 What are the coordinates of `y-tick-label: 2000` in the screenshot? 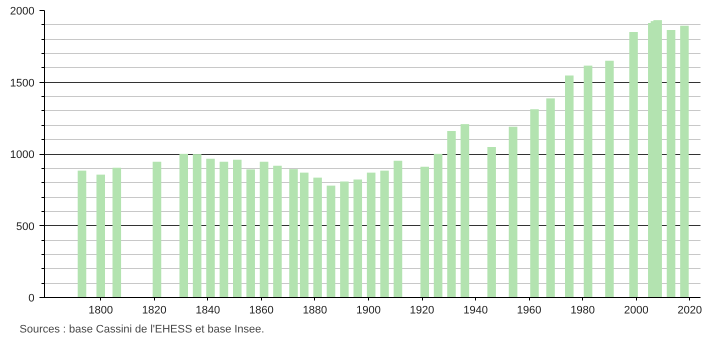 It's located at (22, 12).